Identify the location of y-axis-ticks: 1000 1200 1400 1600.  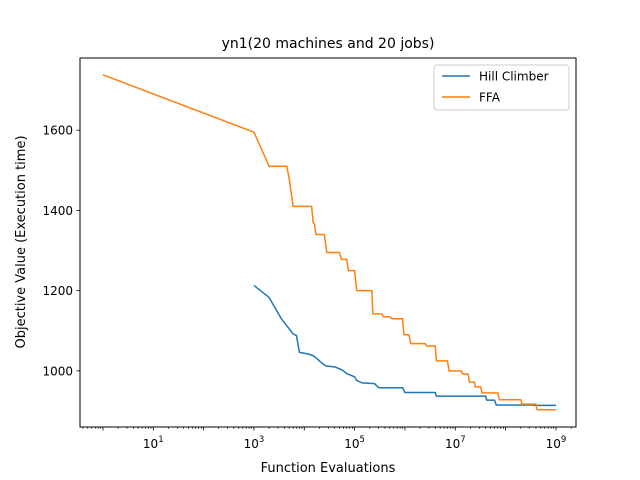
(61, 251).